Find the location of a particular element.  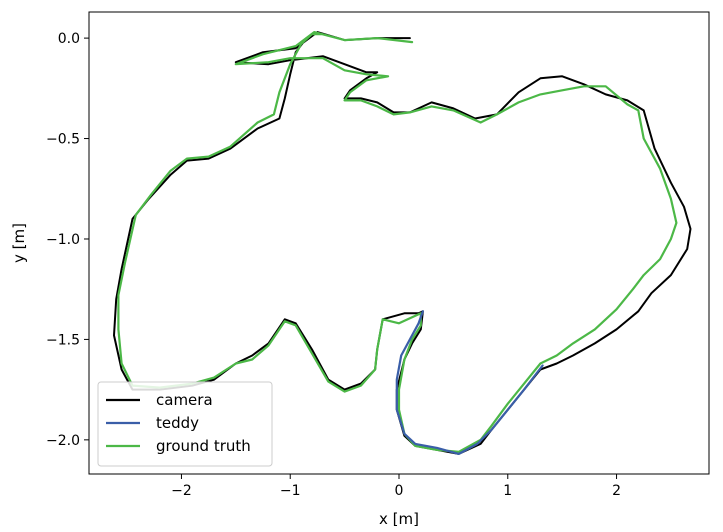

y-tick-label: 0.0 is located at coordinates (69, 39).